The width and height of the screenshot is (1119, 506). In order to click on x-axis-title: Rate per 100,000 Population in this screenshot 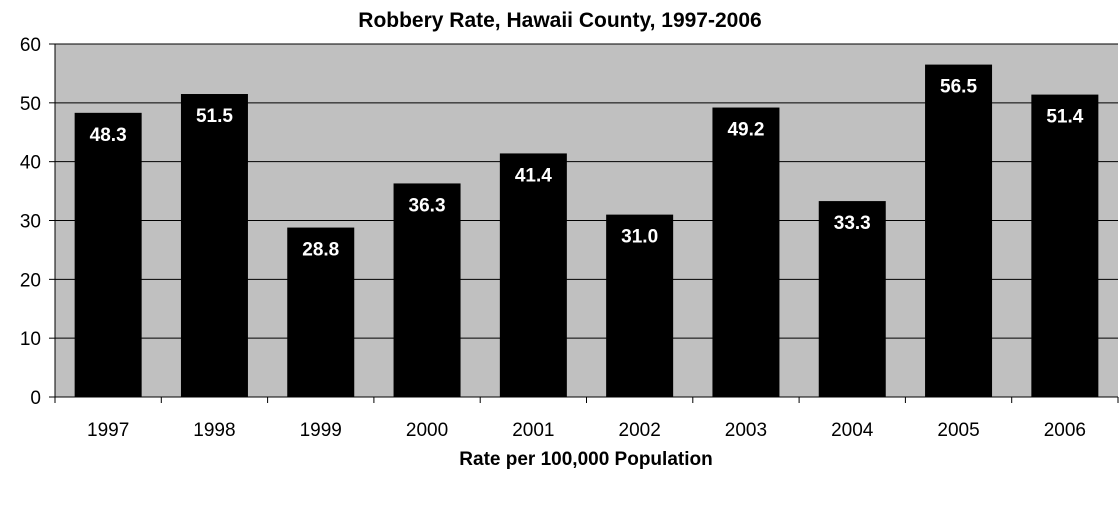, I will do `click(585, 459)`.